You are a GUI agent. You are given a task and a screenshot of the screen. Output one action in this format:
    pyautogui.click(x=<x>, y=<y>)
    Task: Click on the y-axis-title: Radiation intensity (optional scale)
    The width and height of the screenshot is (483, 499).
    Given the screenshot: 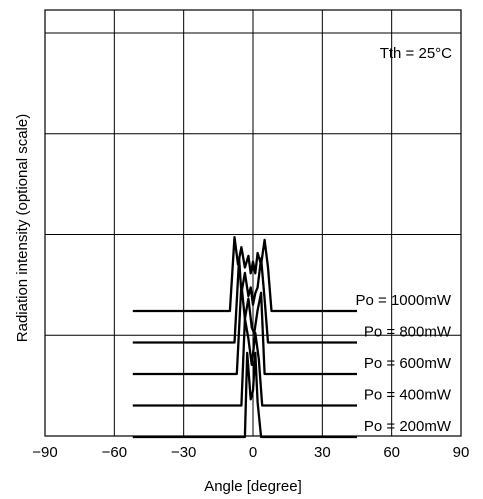 What is the action you would take?
    pyautogui.click(x=22, y=228)
    